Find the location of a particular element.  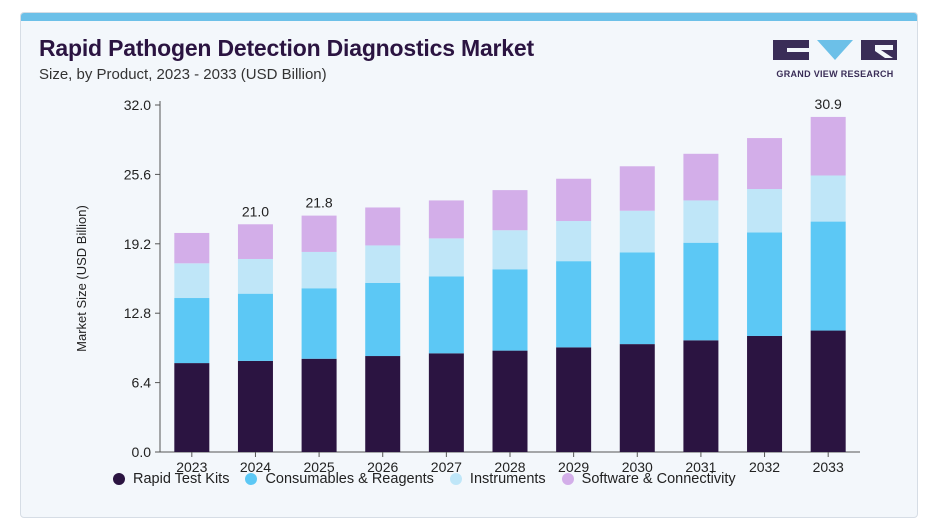

x-tick-label: 2024 is located at coordinates (255, 467).